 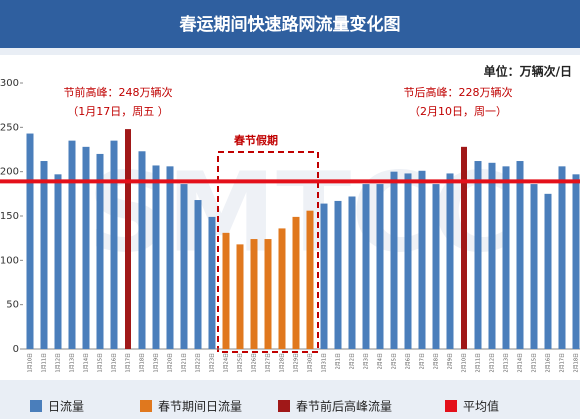 I want to click on x-tick-label: 2月3日, so click(x=367, y=361).